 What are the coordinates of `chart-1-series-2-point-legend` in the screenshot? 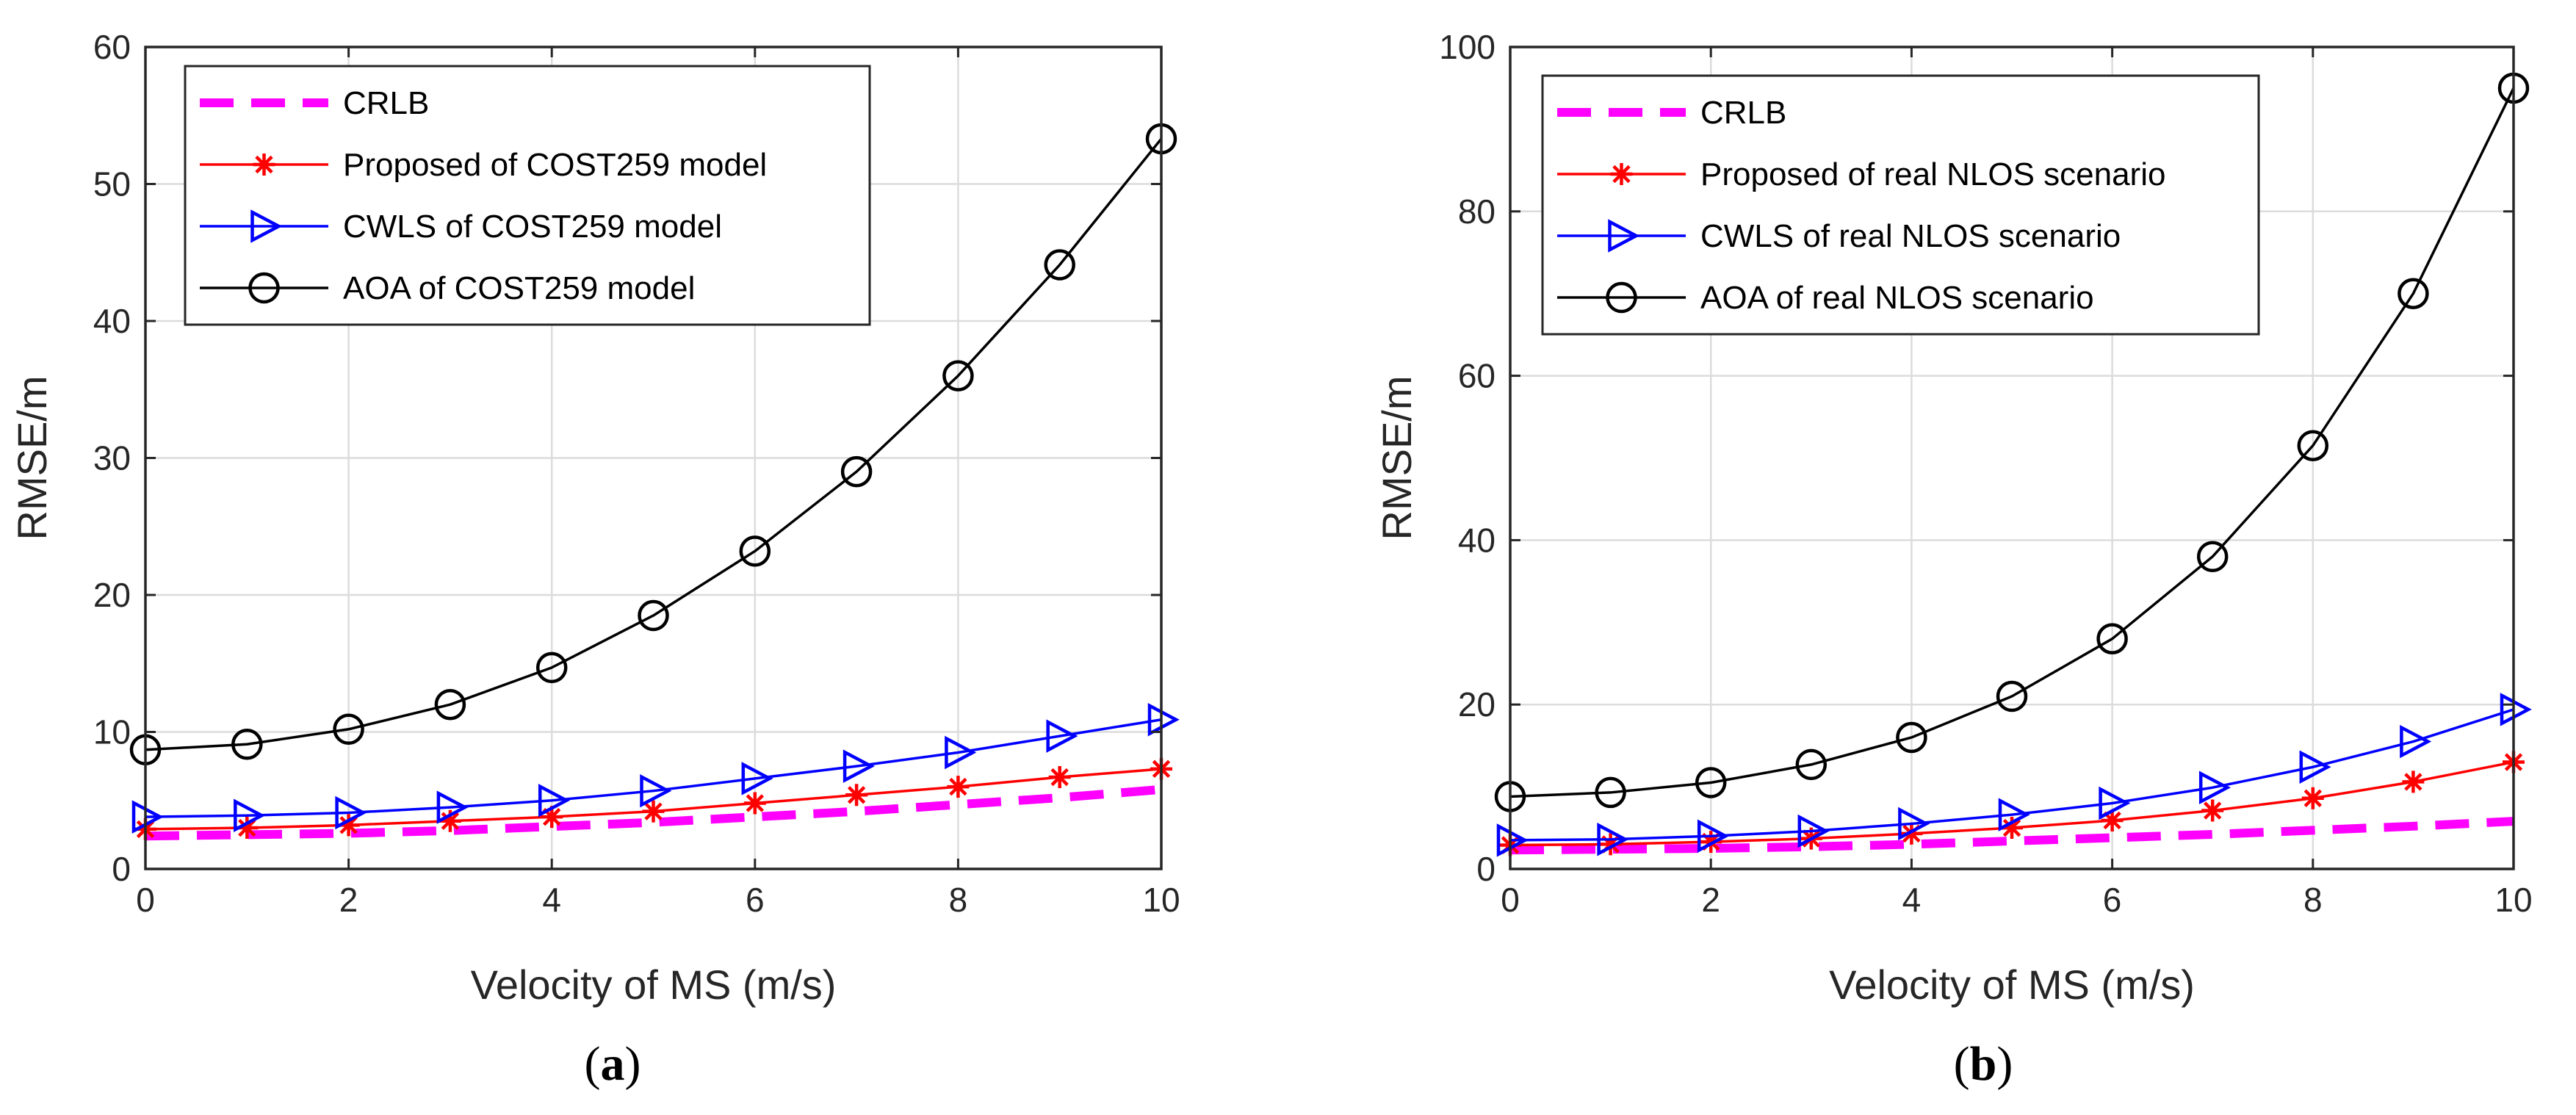 It's located at (264, 165).